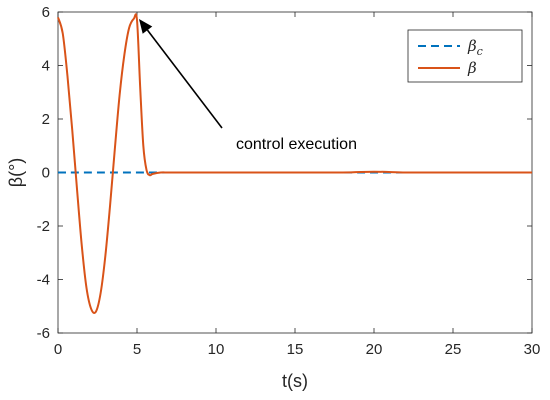  Describe the element at coordinates (146, 26) in the screenshot. I see `annotation-arrow-head` at that location.